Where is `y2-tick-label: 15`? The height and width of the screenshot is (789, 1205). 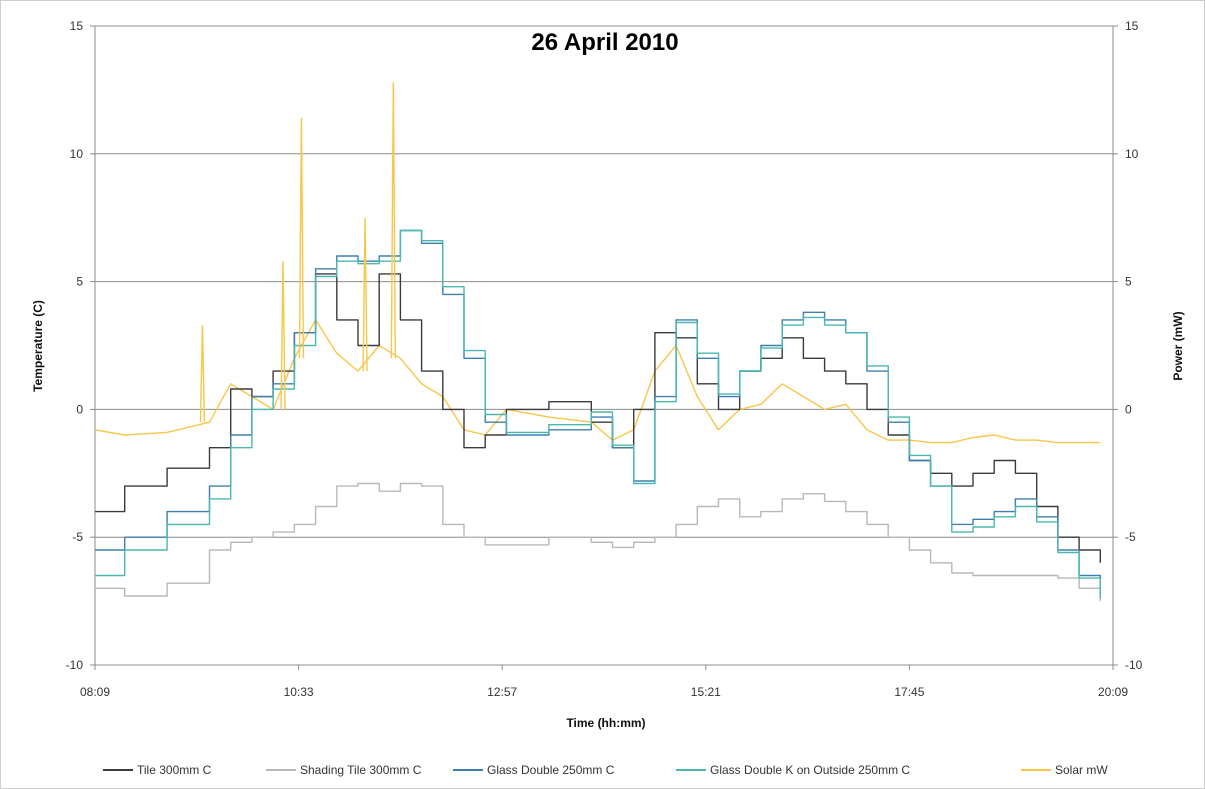 y2-tick-label: 15 is located at coordinates (1132, 26).